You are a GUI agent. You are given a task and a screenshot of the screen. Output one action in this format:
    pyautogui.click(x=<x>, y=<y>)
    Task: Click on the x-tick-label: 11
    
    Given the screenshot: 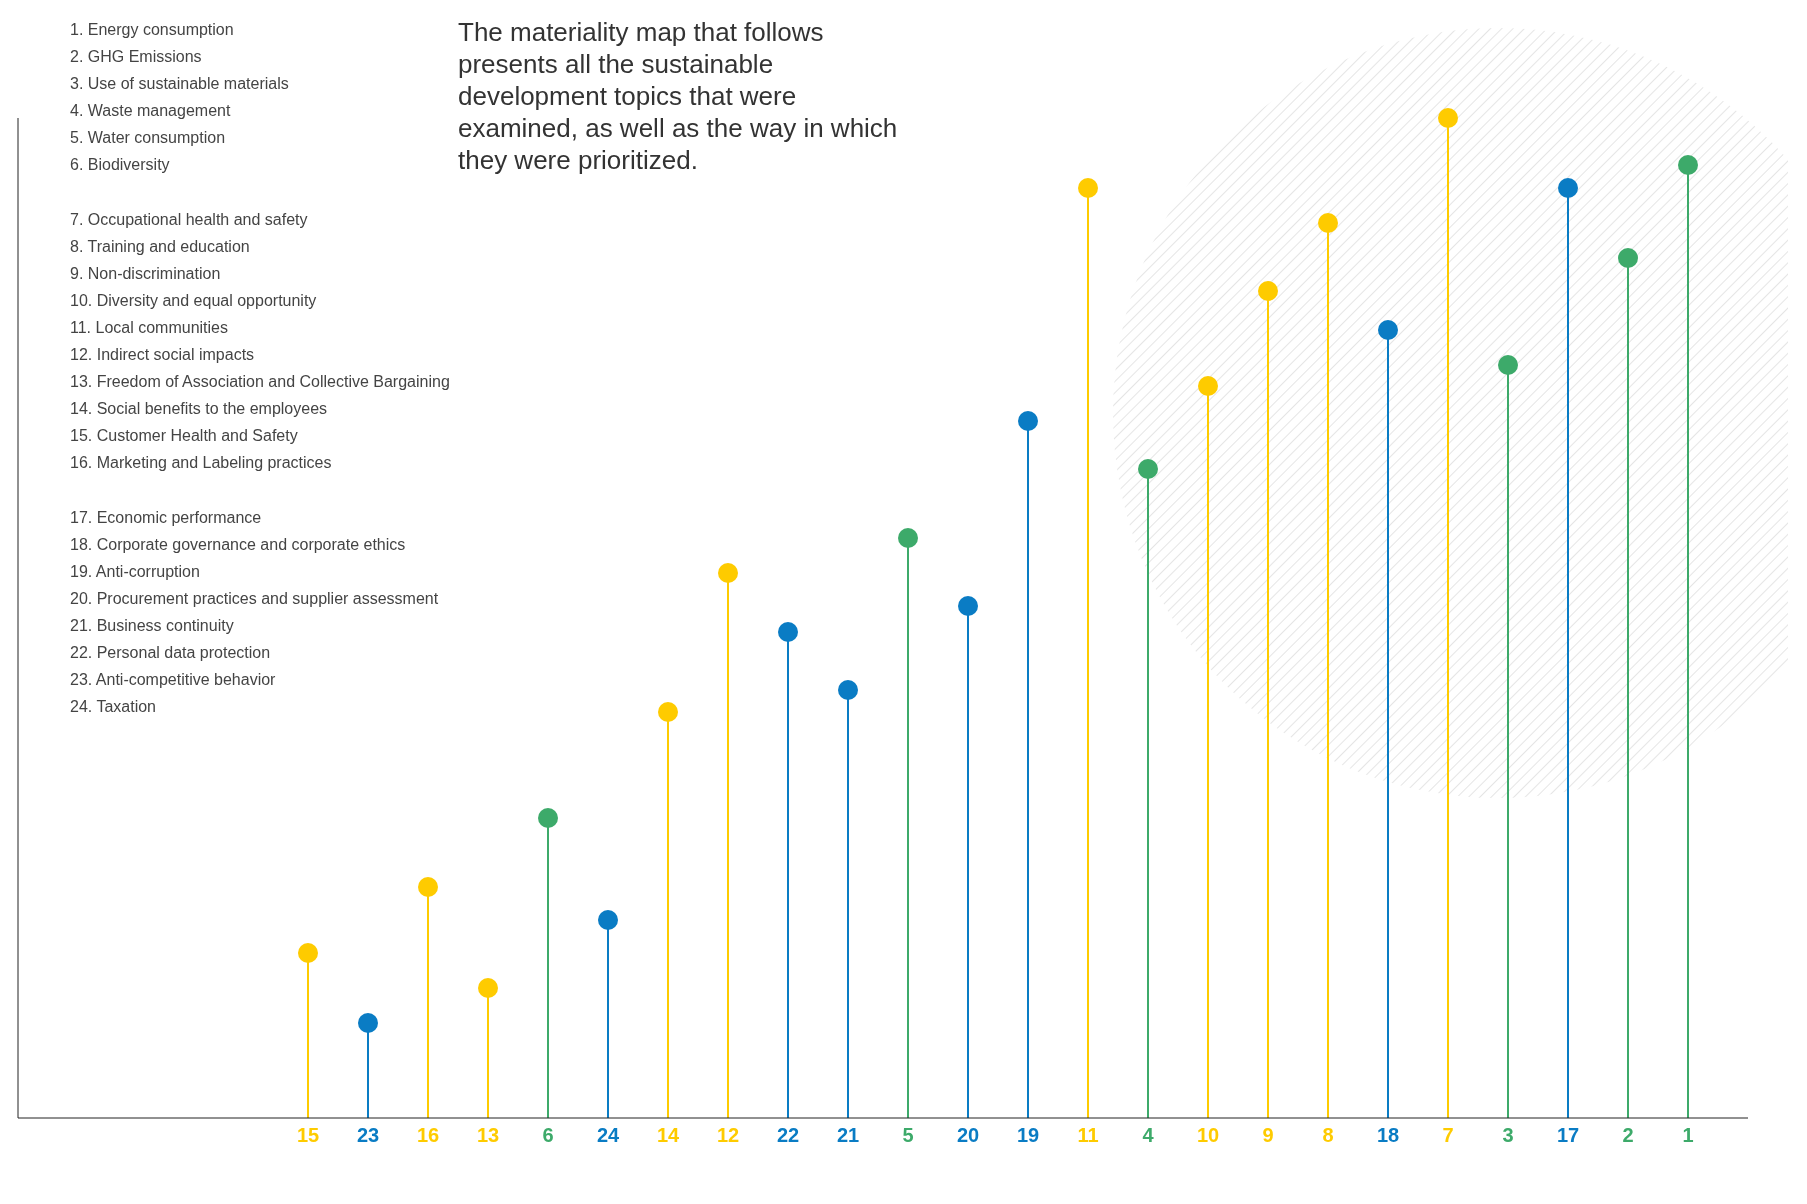 What is the action you would take?
    pyautogui.click(x=1088, y=1135)
    